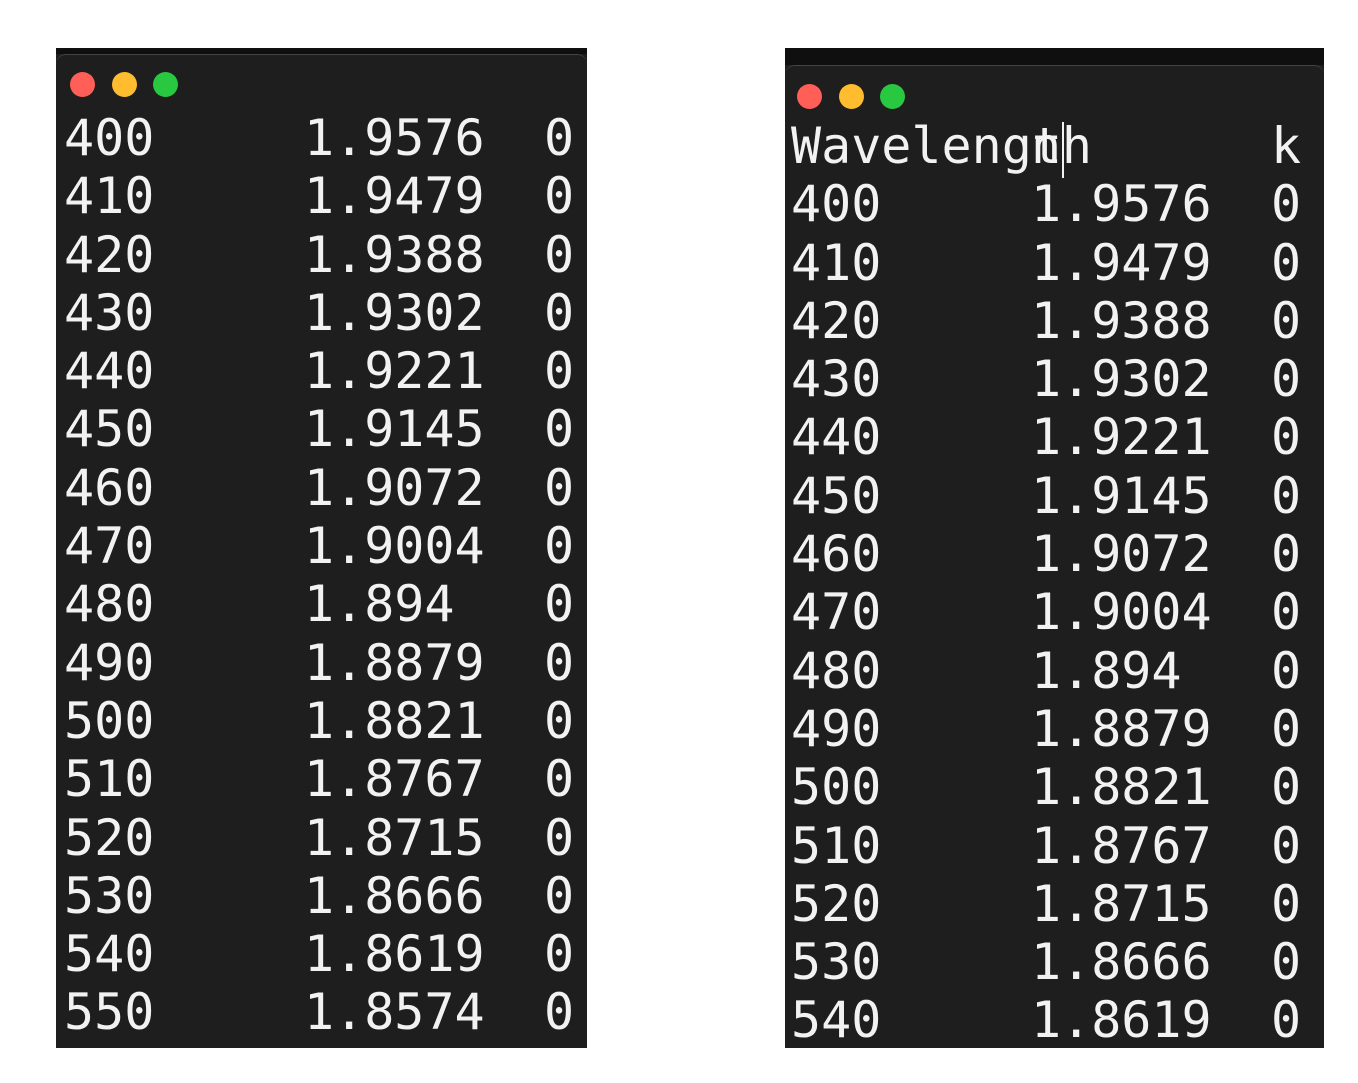 The image size is (1358, 1083). What do you see at coordinates (394, 487) in the screenshot?
I see `n-cell: 1.9072` at bounding box center [394, 487].